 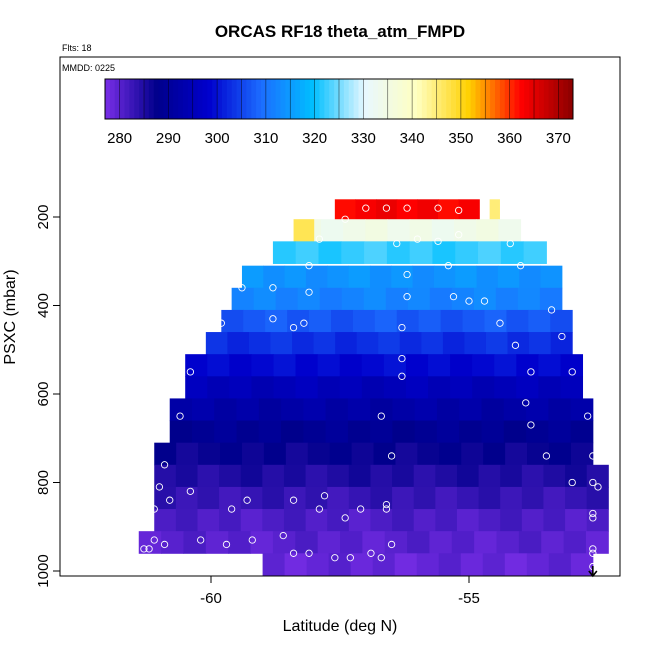 What do you see at coordinates (43, 216) in the screenshot?
I see `y-tick-label: 200` at bounding box center [43, 216].